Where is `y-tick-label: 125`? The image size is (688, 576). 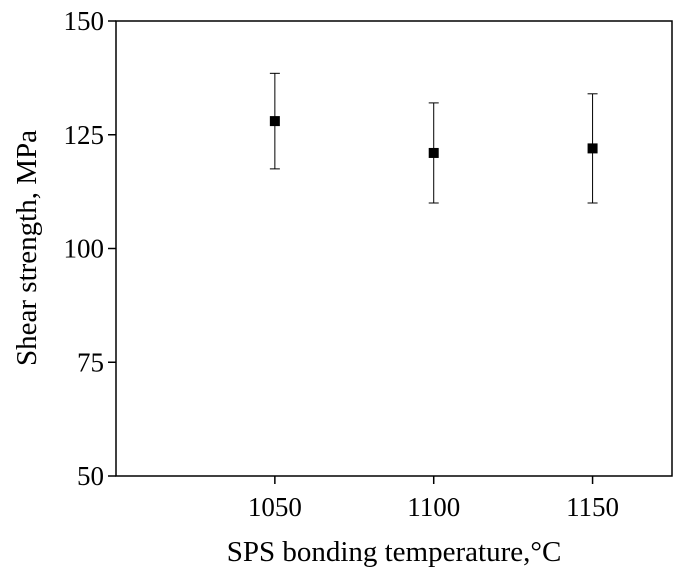
y-tick-label: 125 is located at coordinates (84, 135).